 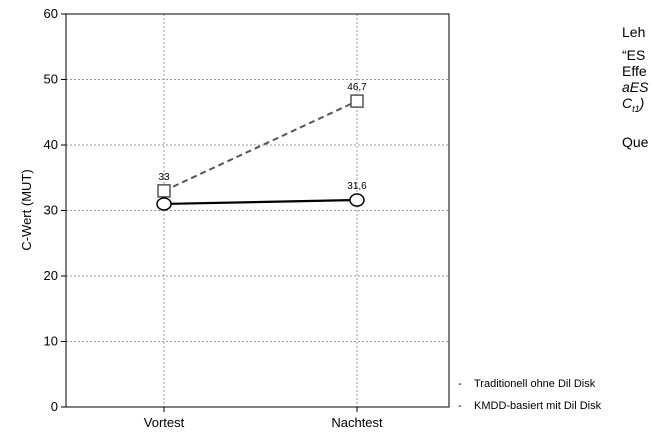 I want to click on y-tick-label: 10, so click(x=51, y=341).